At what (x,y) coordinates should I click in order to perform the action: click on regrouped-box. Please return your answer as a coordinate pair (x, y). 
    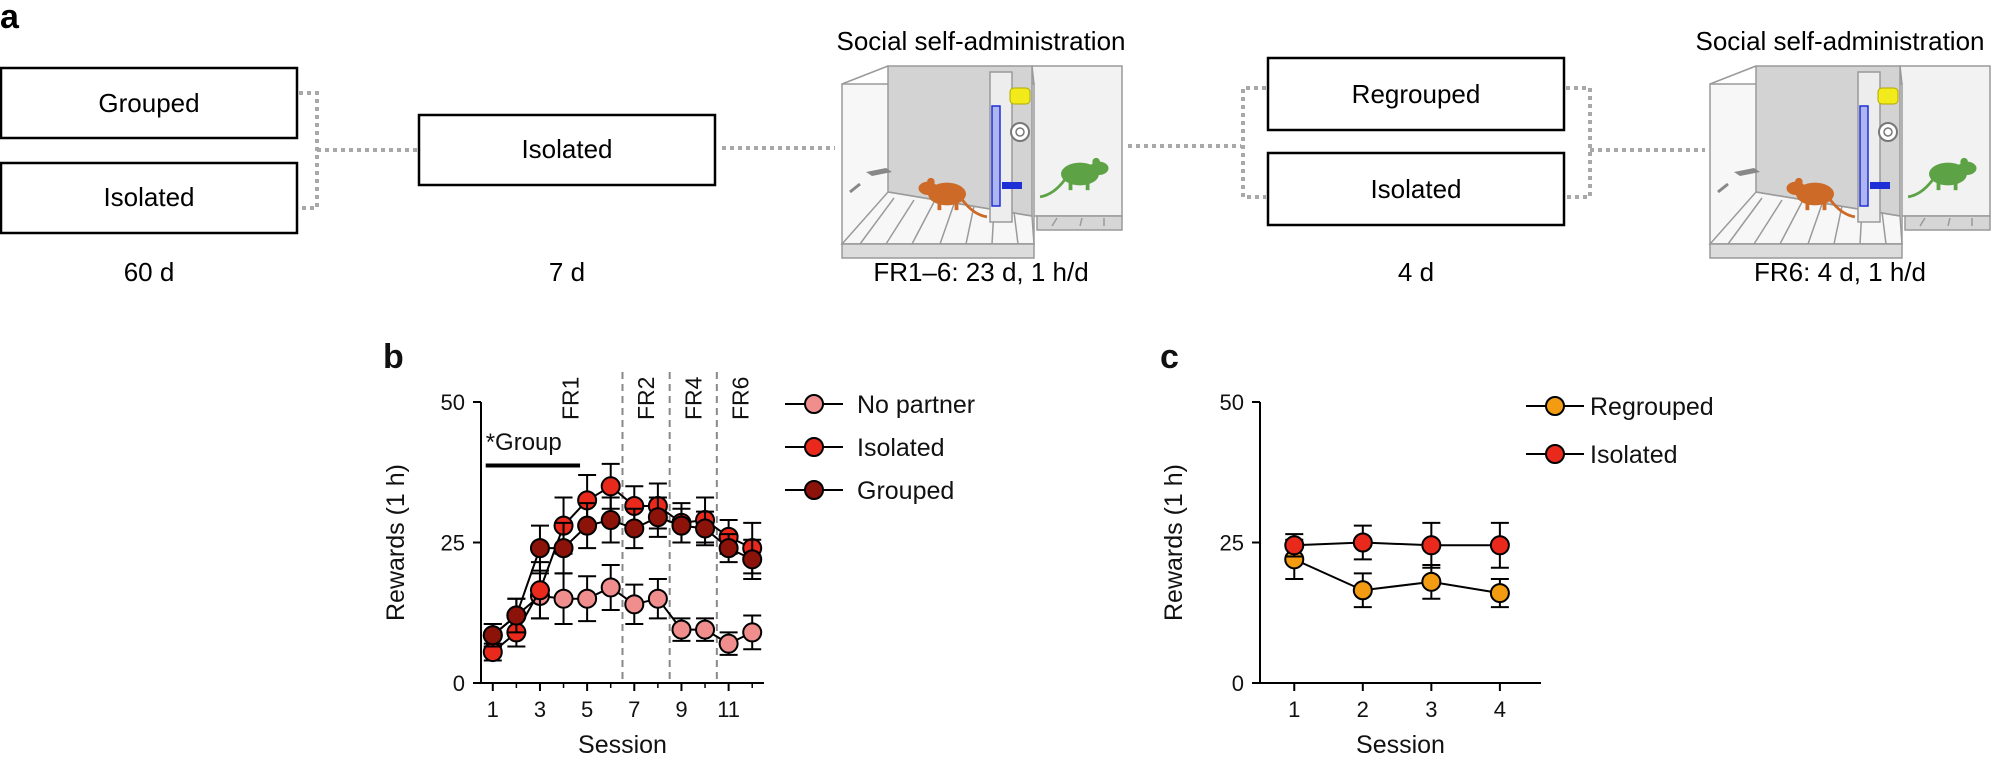
    Looking at the image, I should click on (1416, 94).